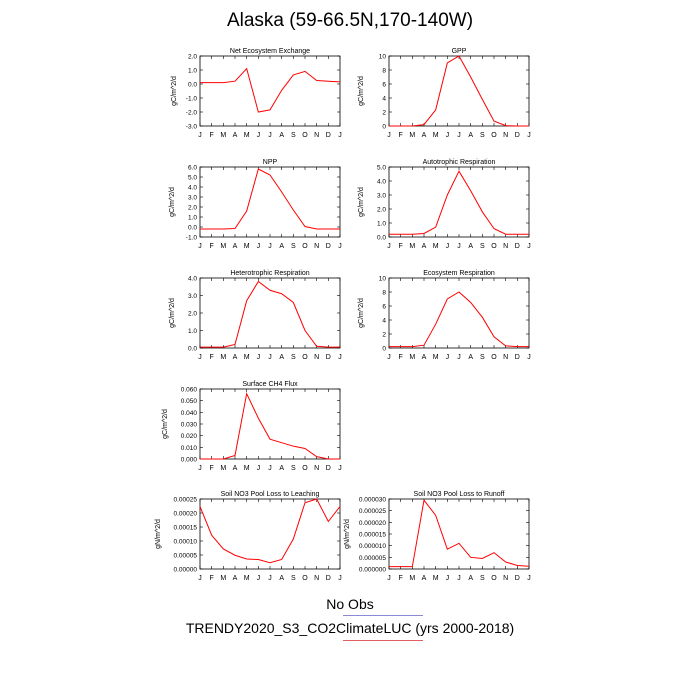 This screenshot has height=700, width=700. What do you see at coordinates (372, 500) in the screenshot?
I see `y-tick-label: 0.000030` at bounding box center [372, 500].